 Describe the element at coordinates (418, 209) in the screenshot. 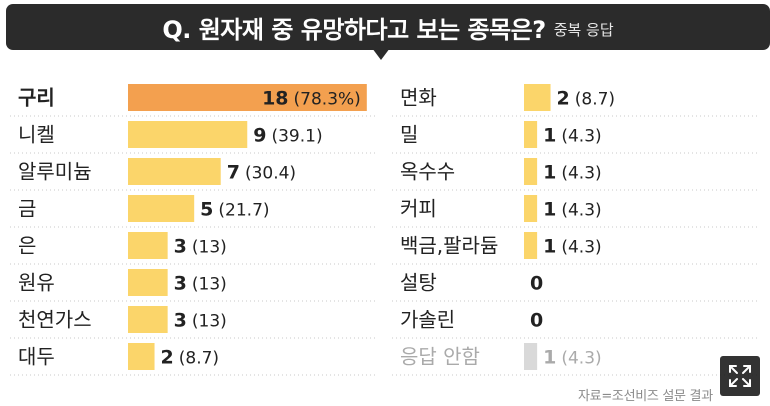

I see `category-label: 커피` at that location.